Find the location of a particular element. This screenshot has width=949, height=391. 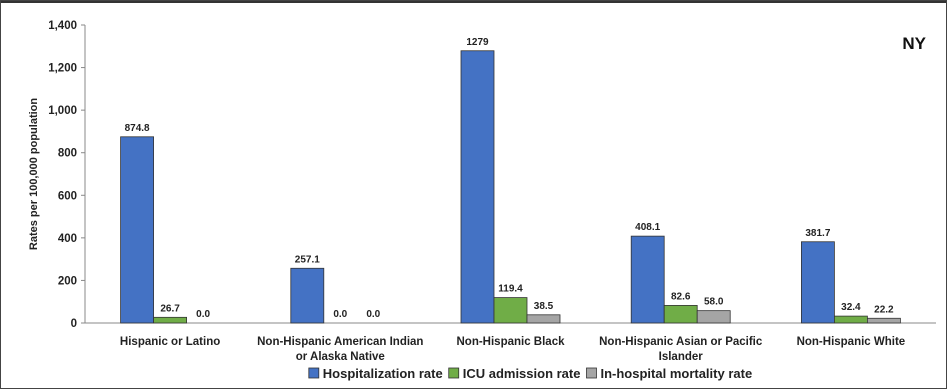

y-tick-label: 400 is located at coordinates (67, 239).